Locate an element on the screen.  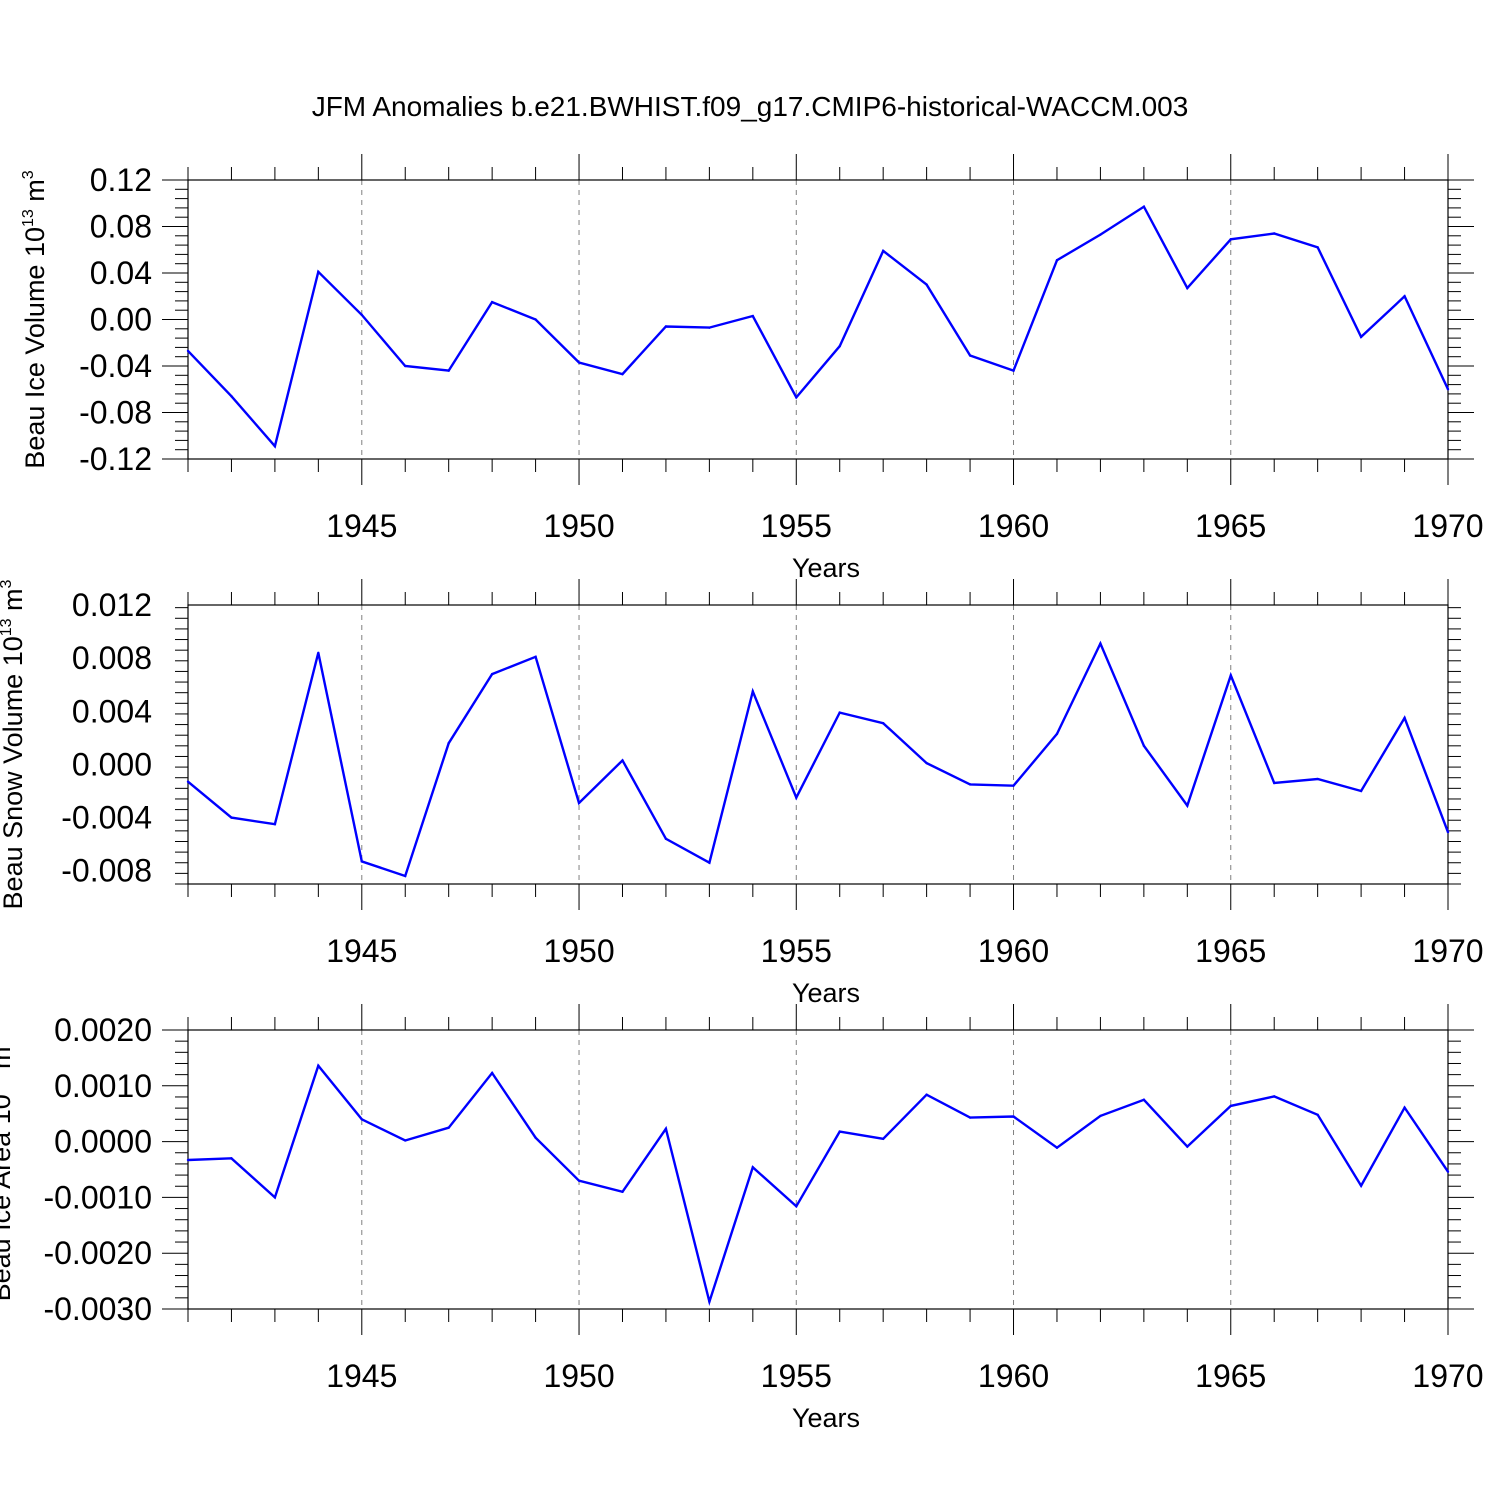
y-tick-label: 0.08 is located at coordinates (121, 227).